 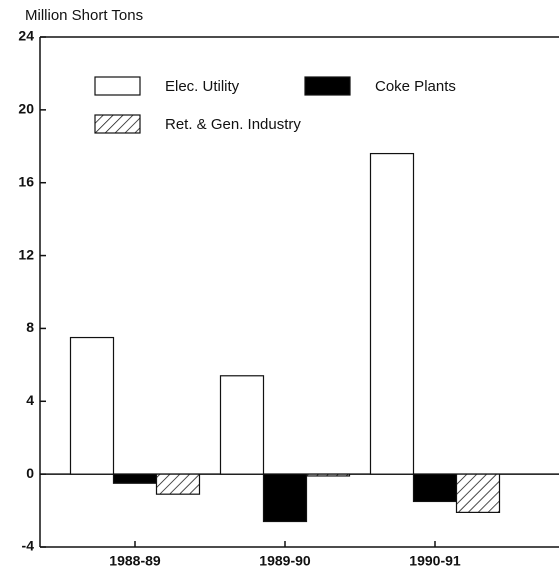 I want to click on legend-label: Ret. & Gen. Industry, so click(x=233, y=124).